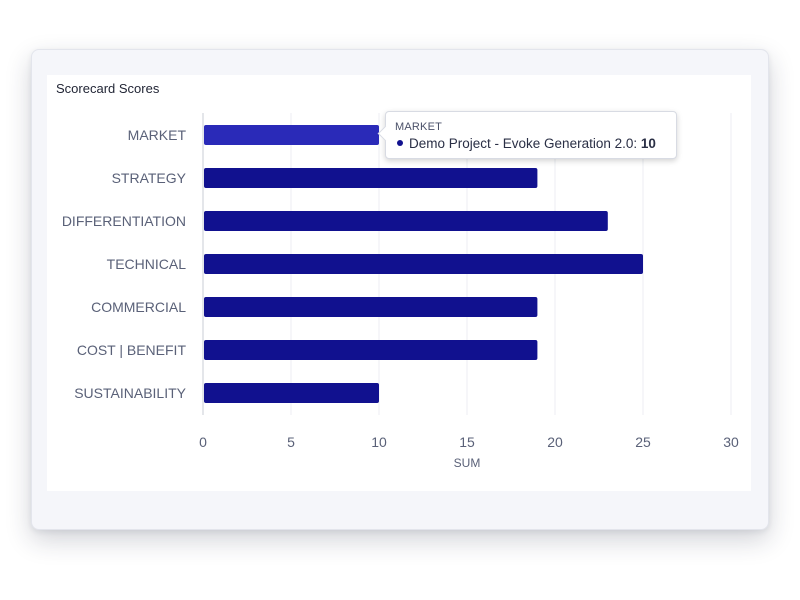 The image size is (800, 600). I want to click on x-tick-label: 10, so click(379, 442).